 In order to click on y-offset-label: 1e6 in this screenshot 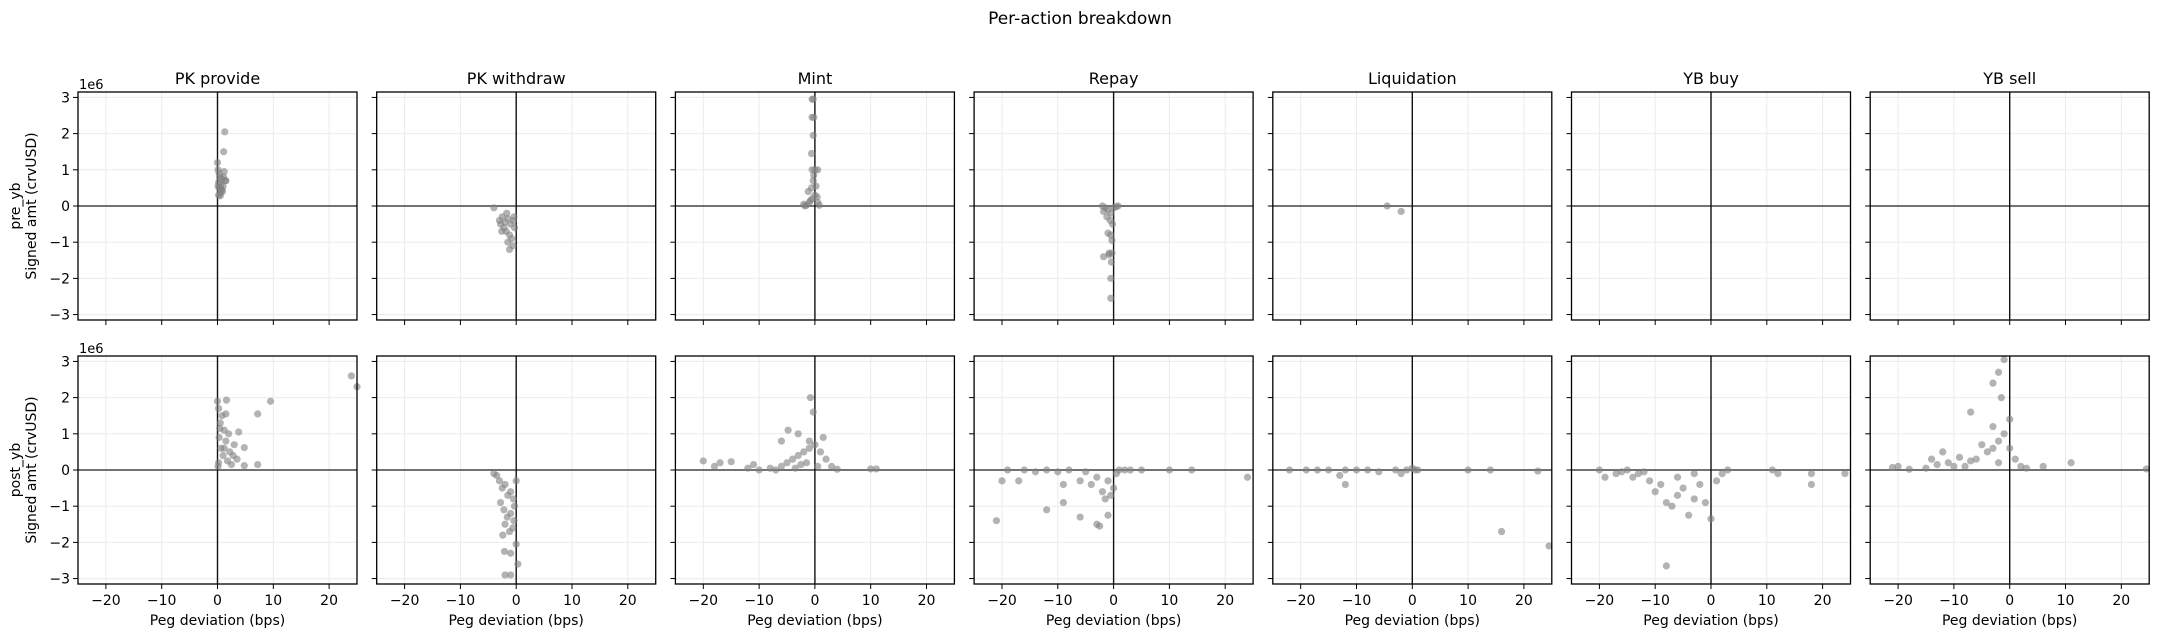, I will do `click(91, 85)`.